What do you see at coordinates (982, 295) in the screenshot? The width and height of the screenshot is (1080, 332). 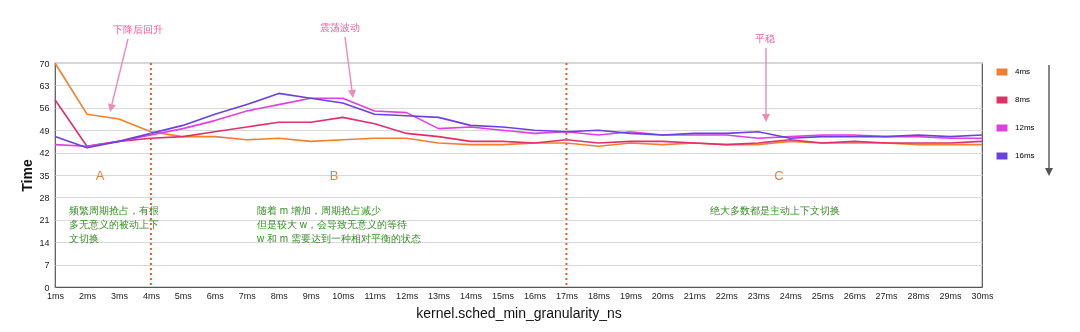 I see `x-tick-label: 30ms` at bounding box center [982, 295].